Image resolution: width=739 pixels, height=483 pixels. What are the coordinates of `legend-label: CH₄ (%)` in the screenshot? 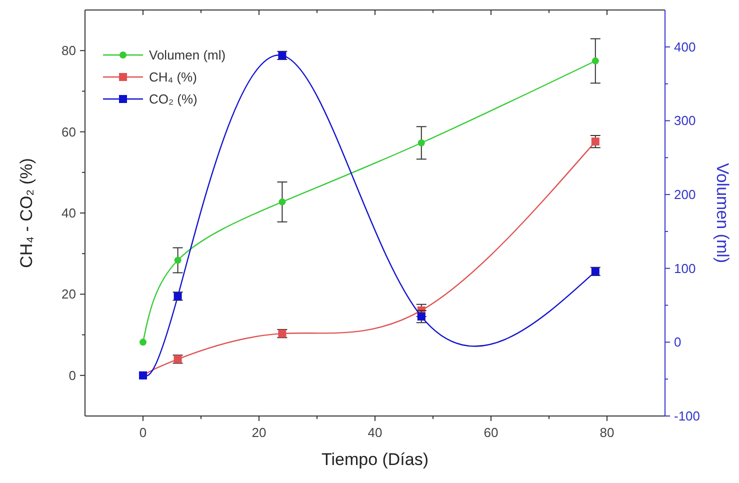 It's located at (173, 77).